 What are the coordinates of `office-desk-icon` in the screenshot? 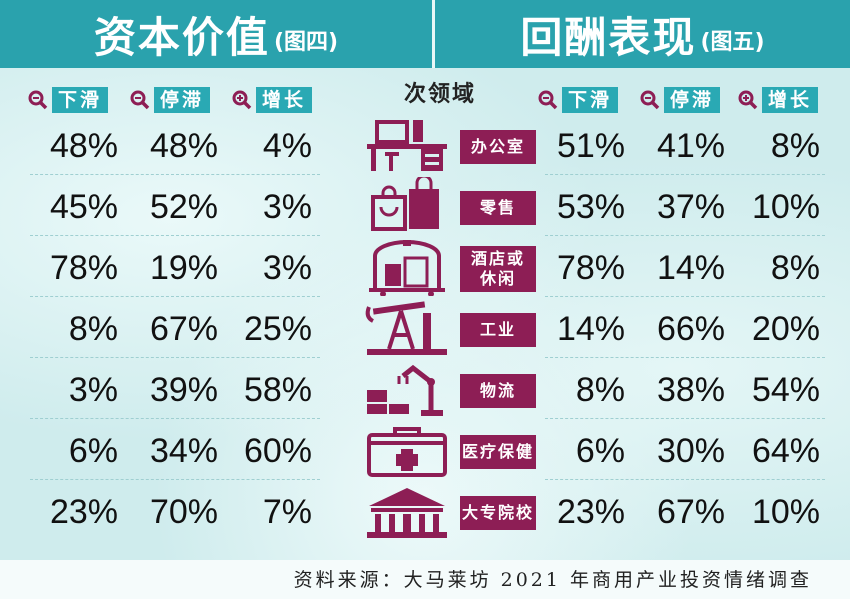 It's located at (407, 145).